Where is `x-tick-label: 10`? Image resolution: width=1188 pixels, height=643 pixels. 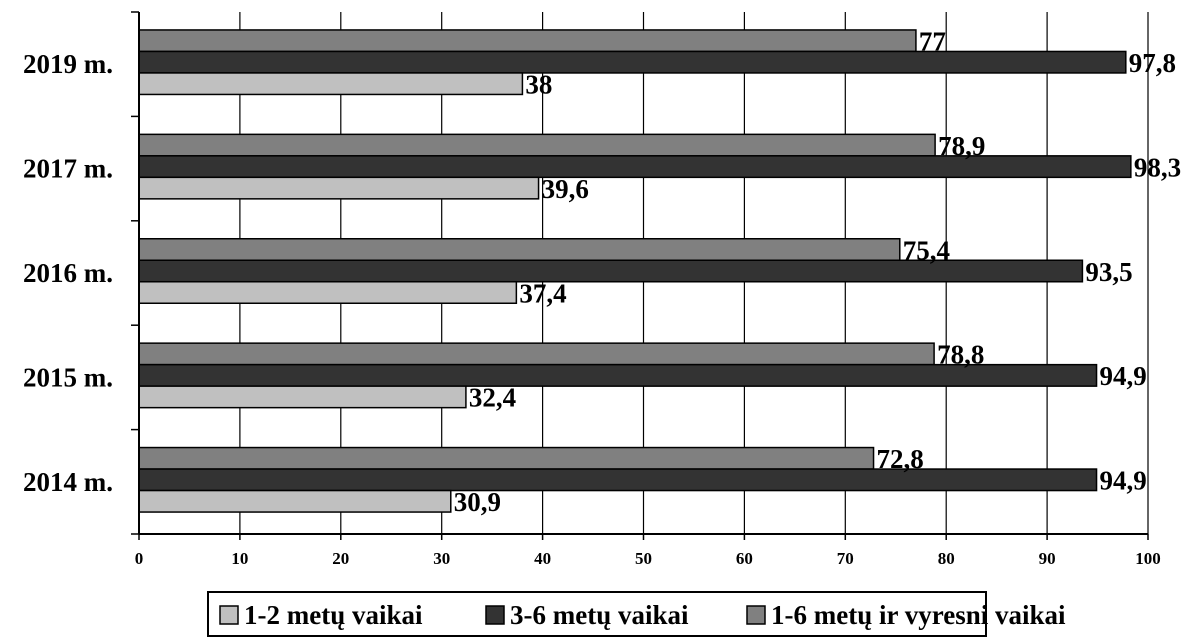
x-tick-label: 10 is located at coordinates (239, 558).